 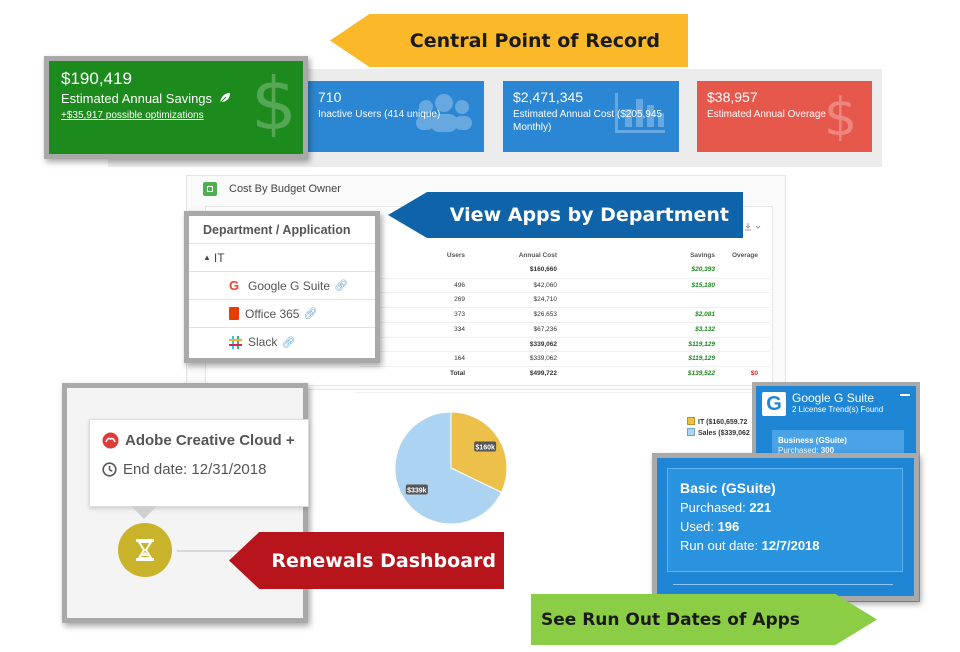 What do you see at coordinates (459, 285) in the screenshot?
I see `cell-users: 496` at bounding box center [459, 285].